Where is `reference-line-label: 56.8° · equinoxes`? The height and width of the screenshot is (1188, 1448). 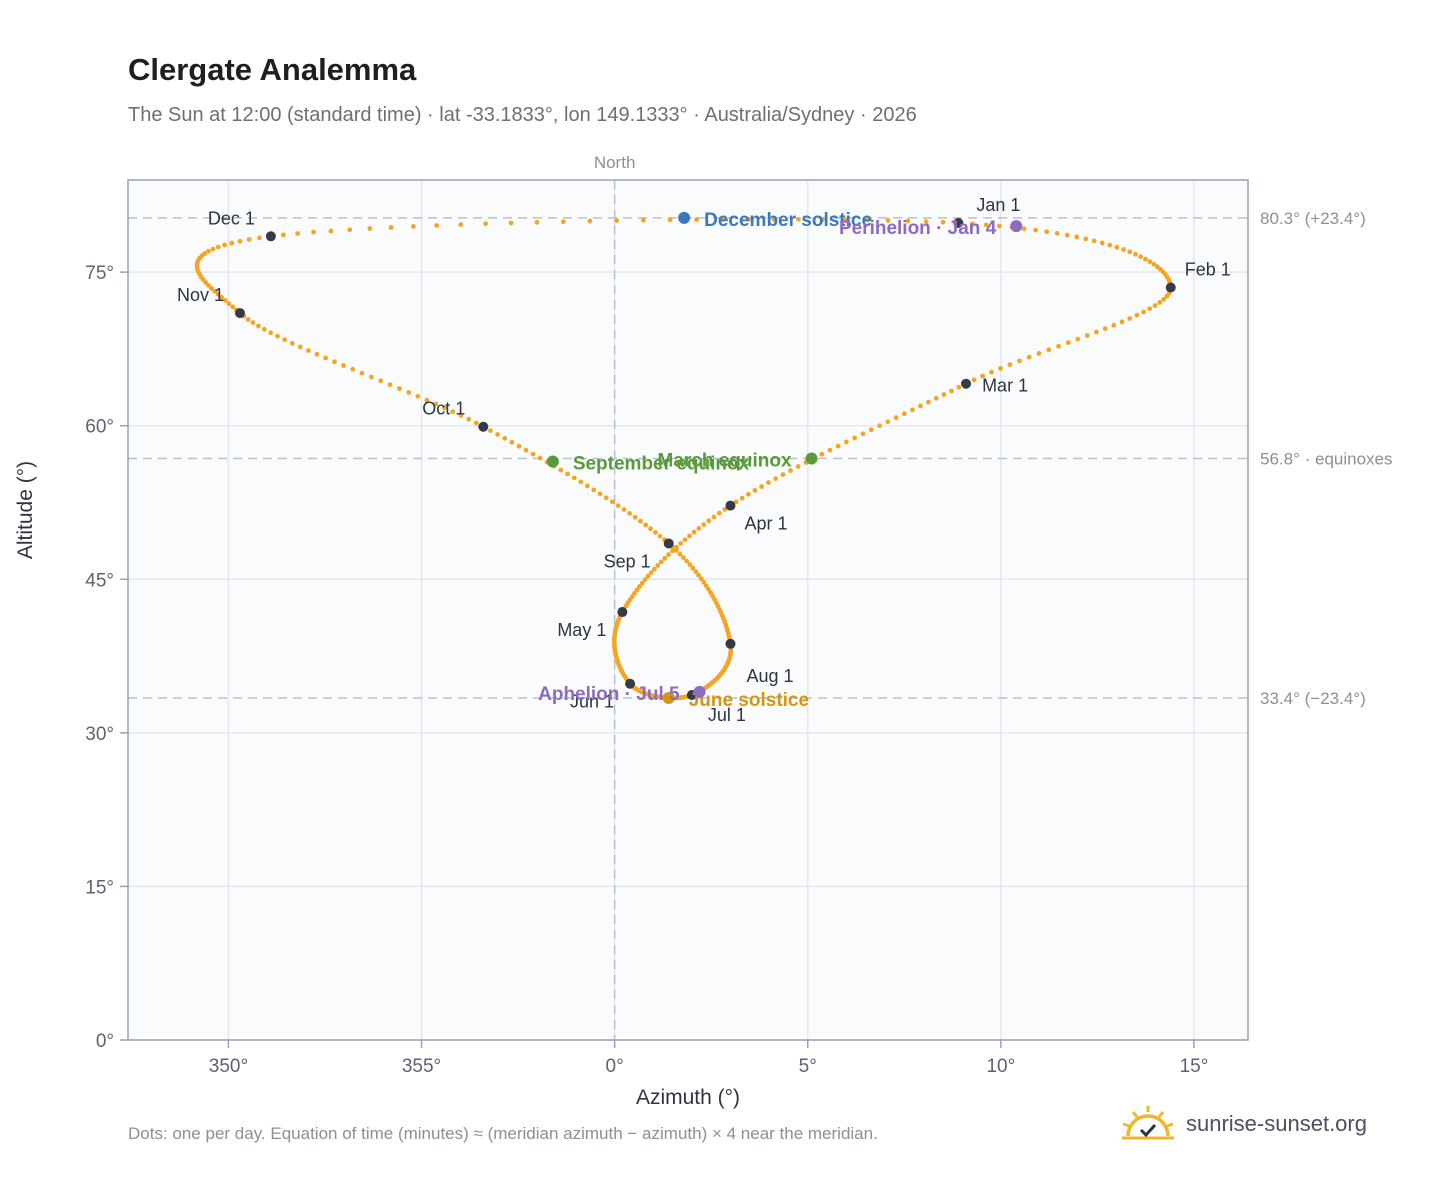 reference-line-label: 56.8° · equinoxes is located at coordinates (1326, 458).